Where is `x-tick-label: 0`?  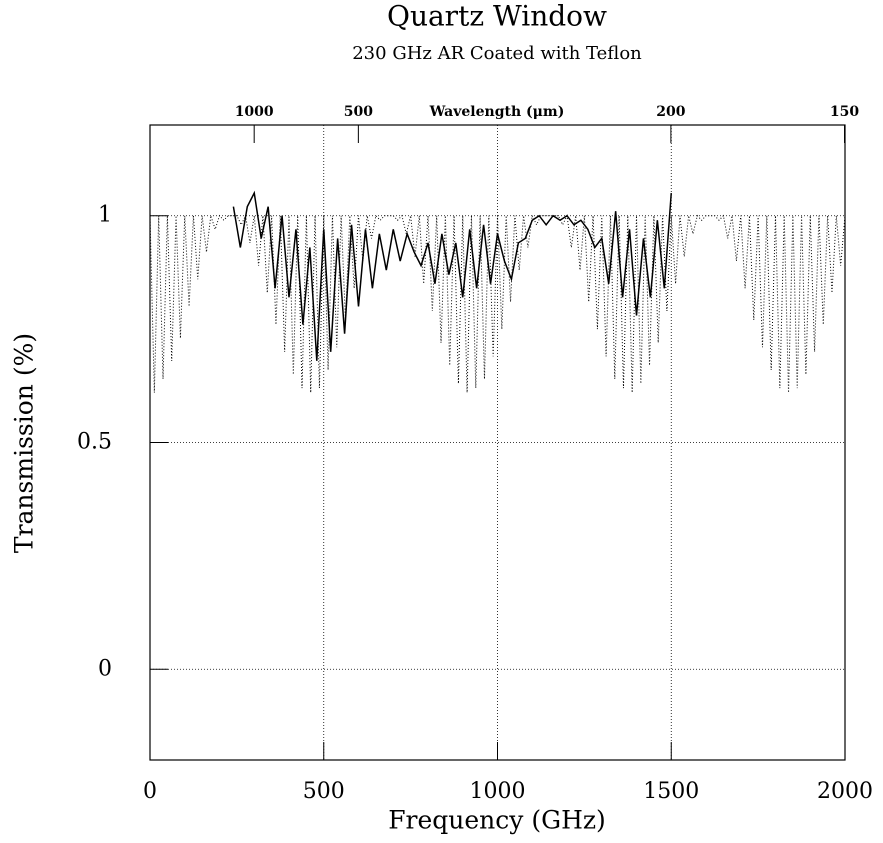
x-tick-label: 0 is located at coordinates (150, 791).